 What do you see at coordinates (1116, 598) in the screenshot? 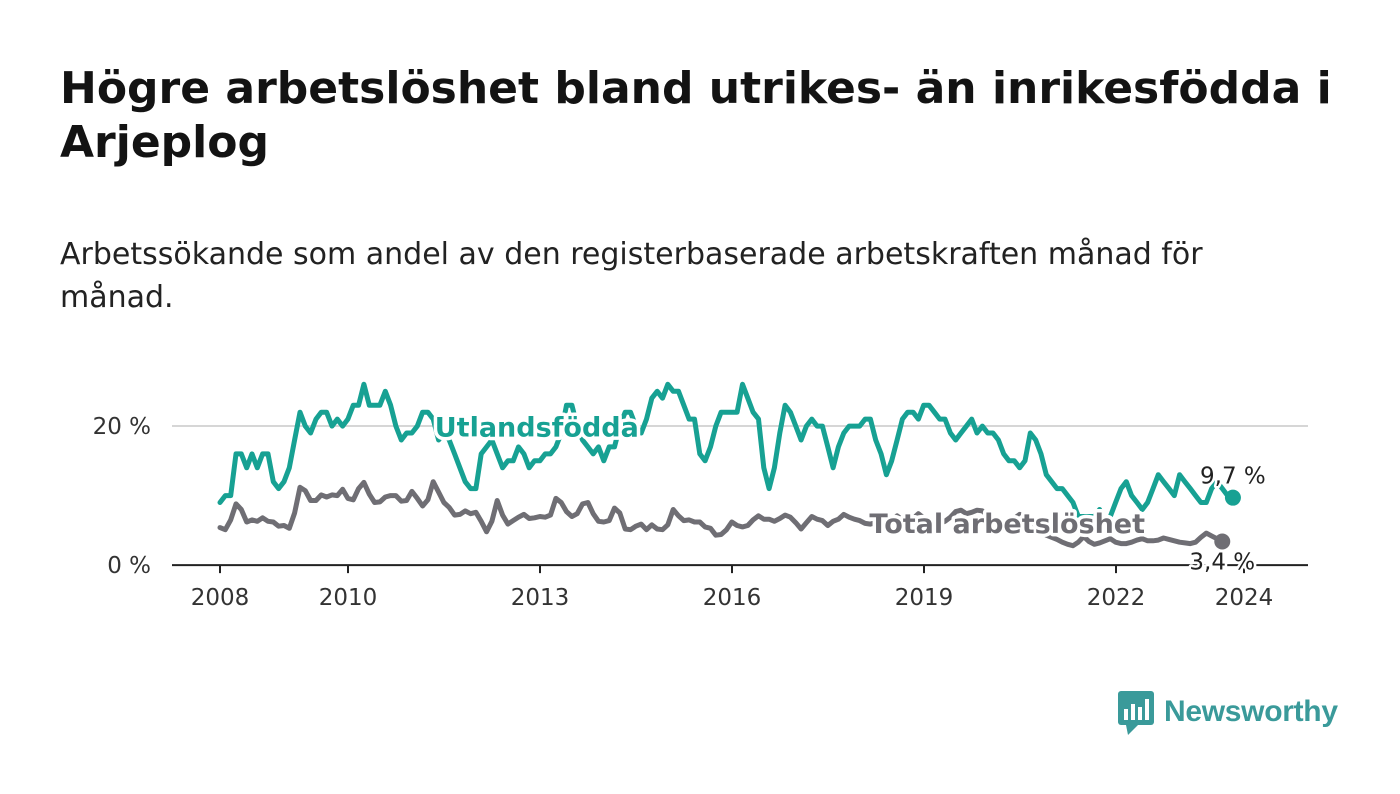
I see `x-tick-label: 2022` at bounding box center [1116, 598].